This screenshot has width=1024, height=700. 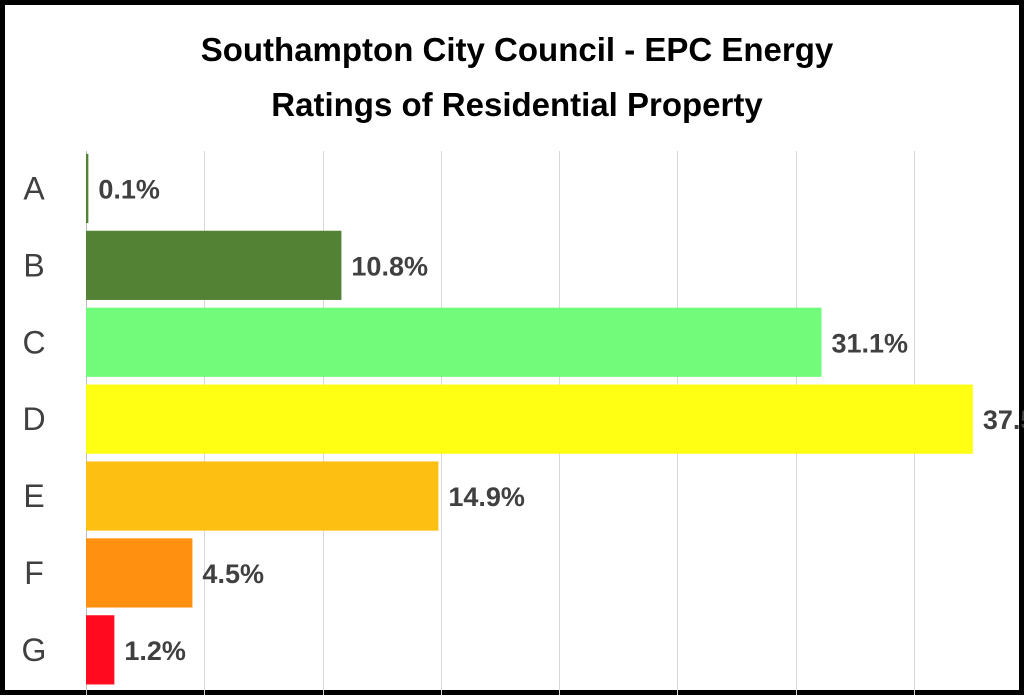 What do you see at coordinates (33, 265) in the screenshot?
I see `category-label-b: B` at bounding box center [33, 265].